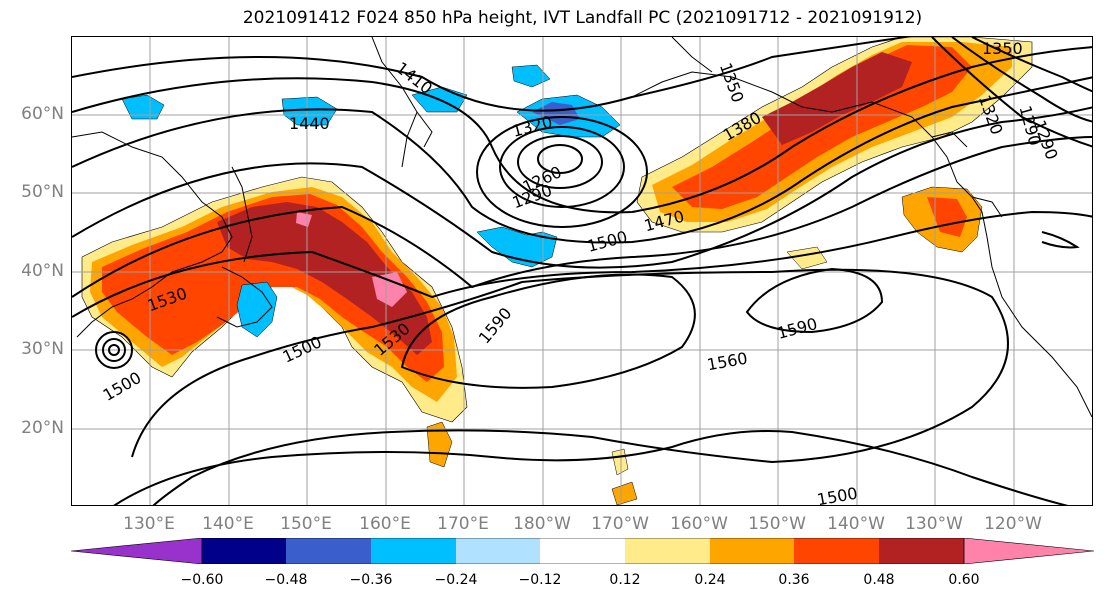 The width and height of the screenshot is (1105, 601). Describe the element at coordinates (1030, 125) in the screenshot. I see `contour-label: 1290` at that location.